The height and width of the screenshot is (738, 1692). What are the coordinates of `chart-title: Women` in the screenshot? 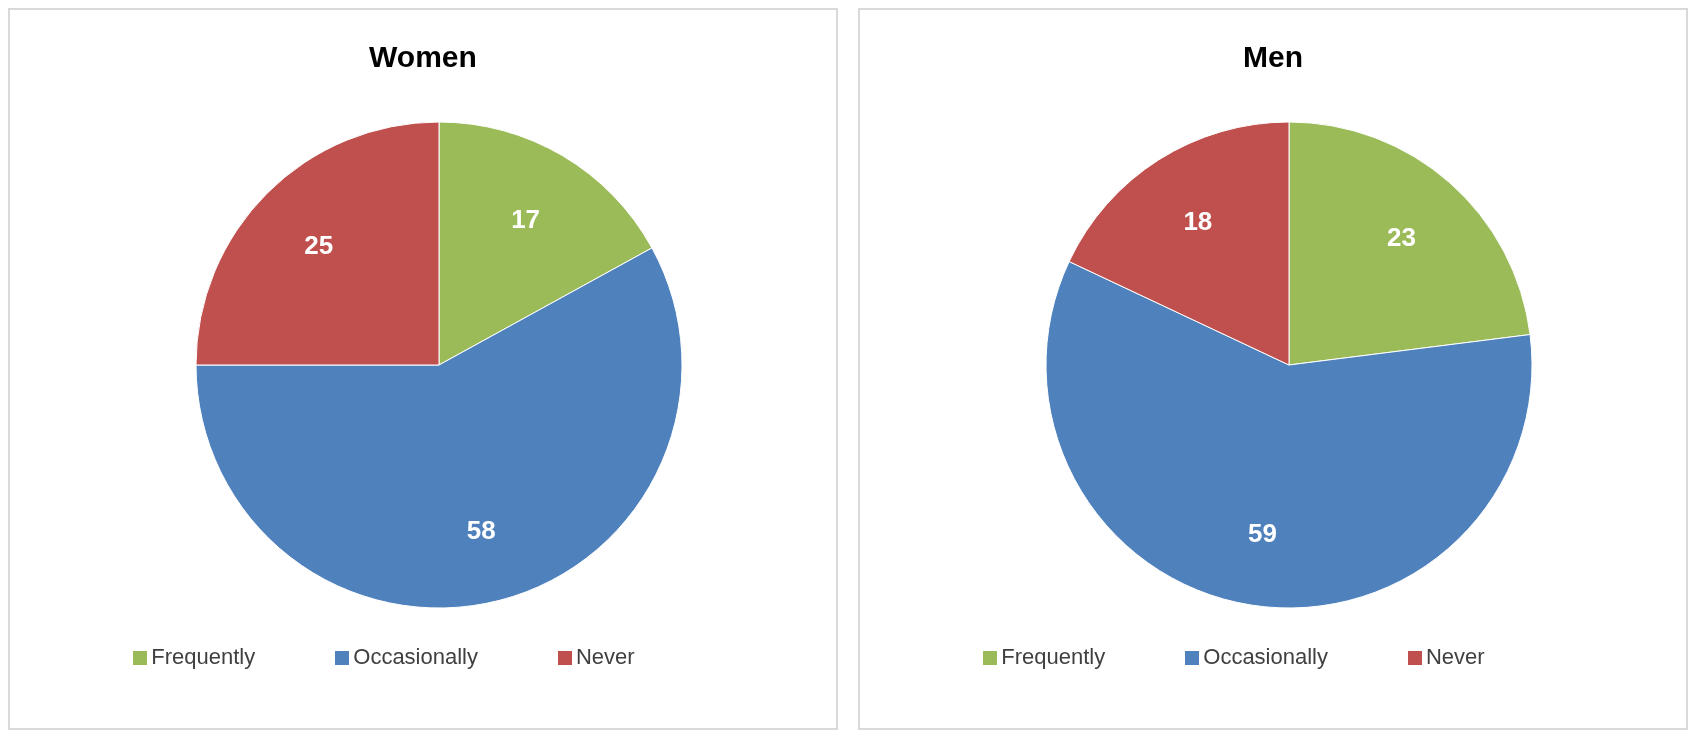 It's located at (423, 57).